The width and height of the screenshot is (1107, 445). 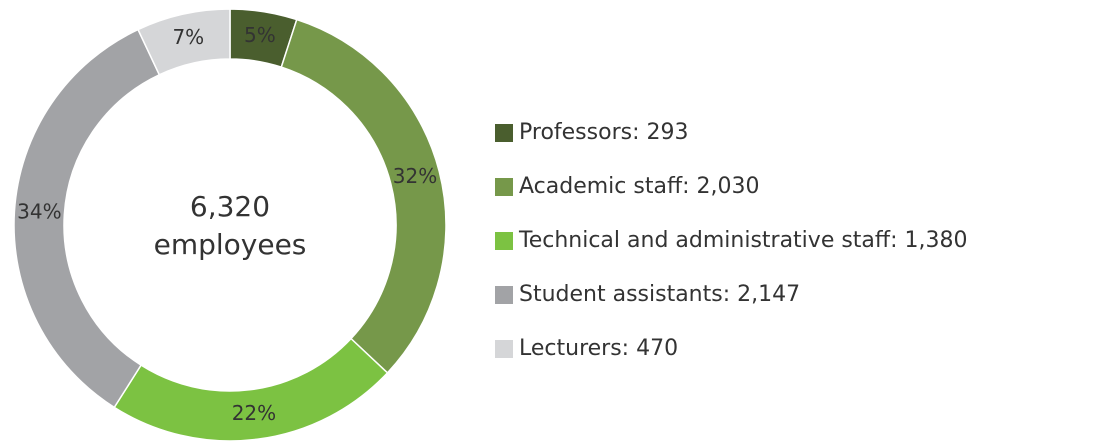 I want to click on center-label: employees, so click(x=230, y=244).